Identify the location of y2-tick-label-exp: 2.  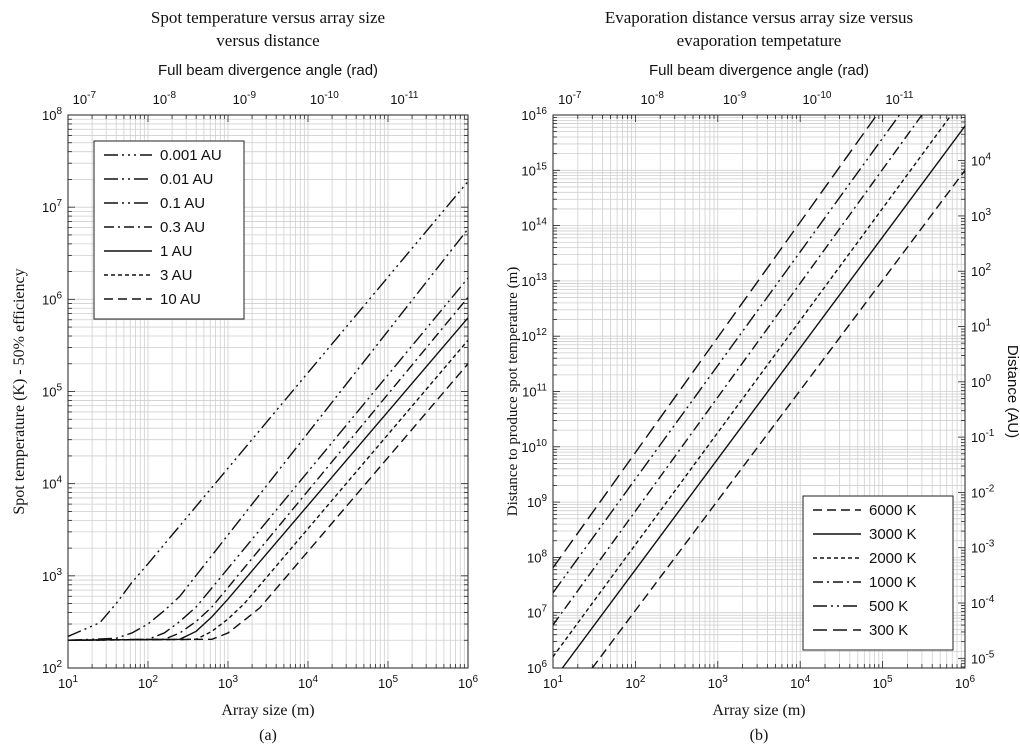
(988, 267).